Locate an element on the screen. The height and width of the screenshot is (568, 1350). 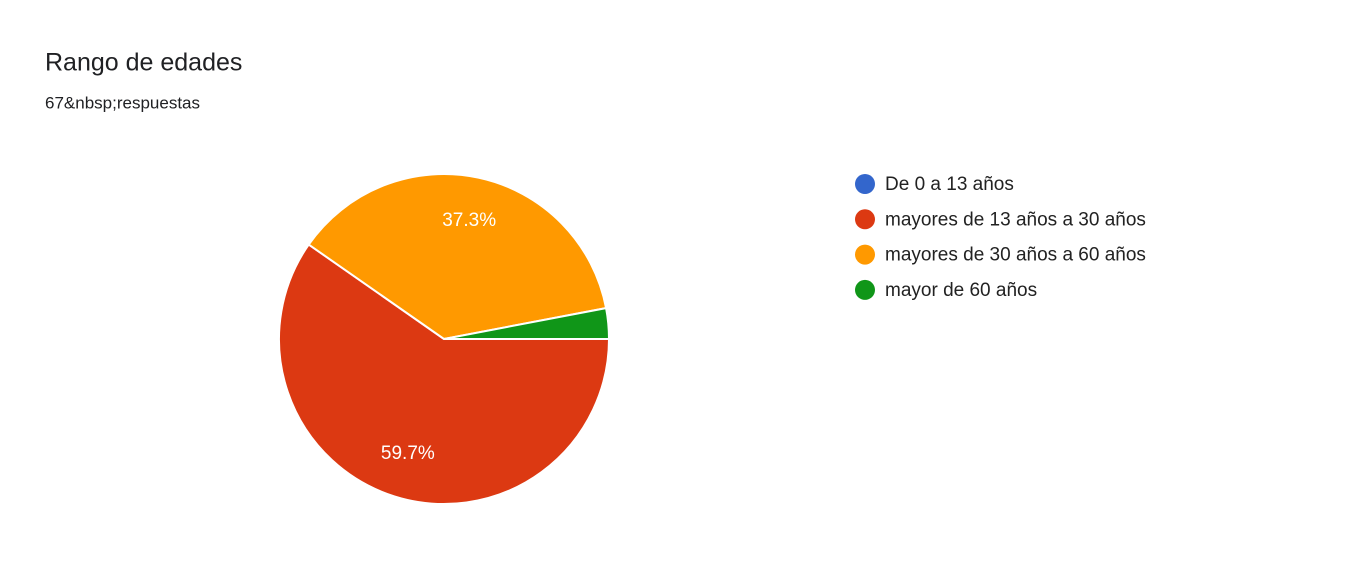
legend-label: mayores de 13 años a 30 años is located at coordinates (1015, 219).